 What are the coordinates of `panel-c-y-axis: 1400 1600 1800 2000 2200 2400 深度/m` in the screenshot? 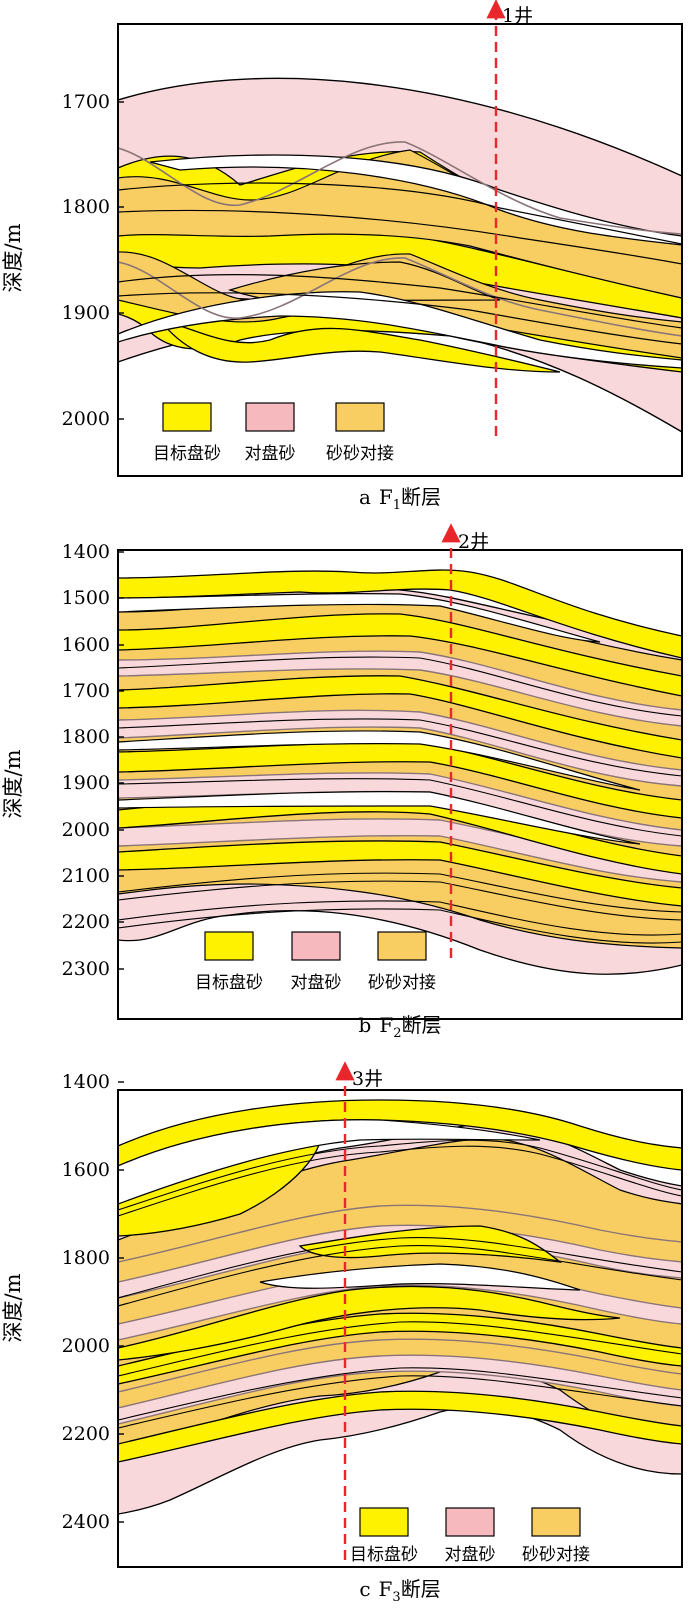 It's located at (62, 1302).